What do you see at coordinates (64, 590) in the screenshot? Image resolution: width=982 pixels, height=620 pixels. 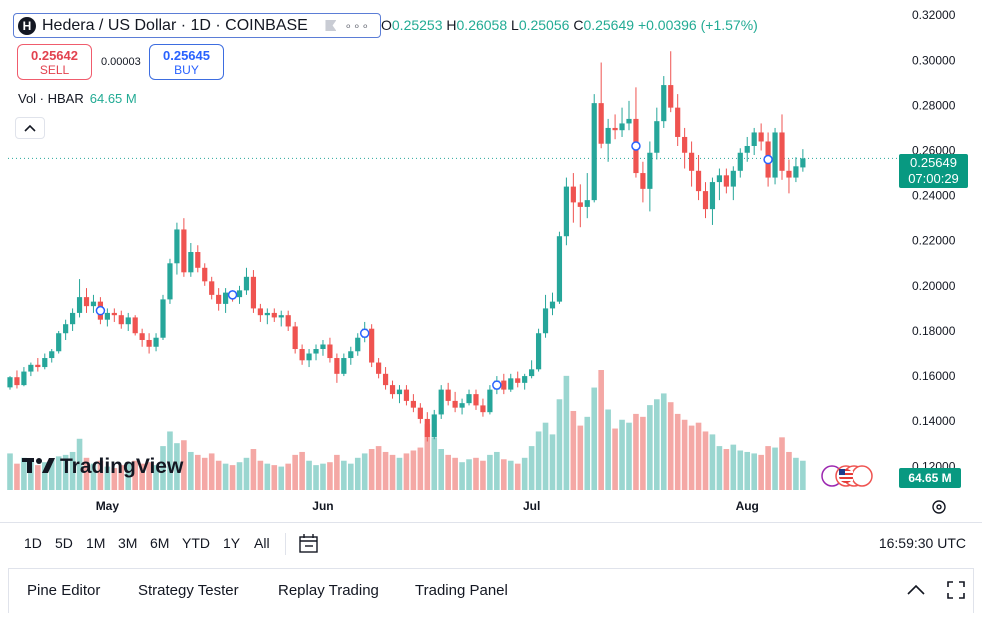 I see `tab-pine-editor: Pine Editor` at bounding box center [64, 590].